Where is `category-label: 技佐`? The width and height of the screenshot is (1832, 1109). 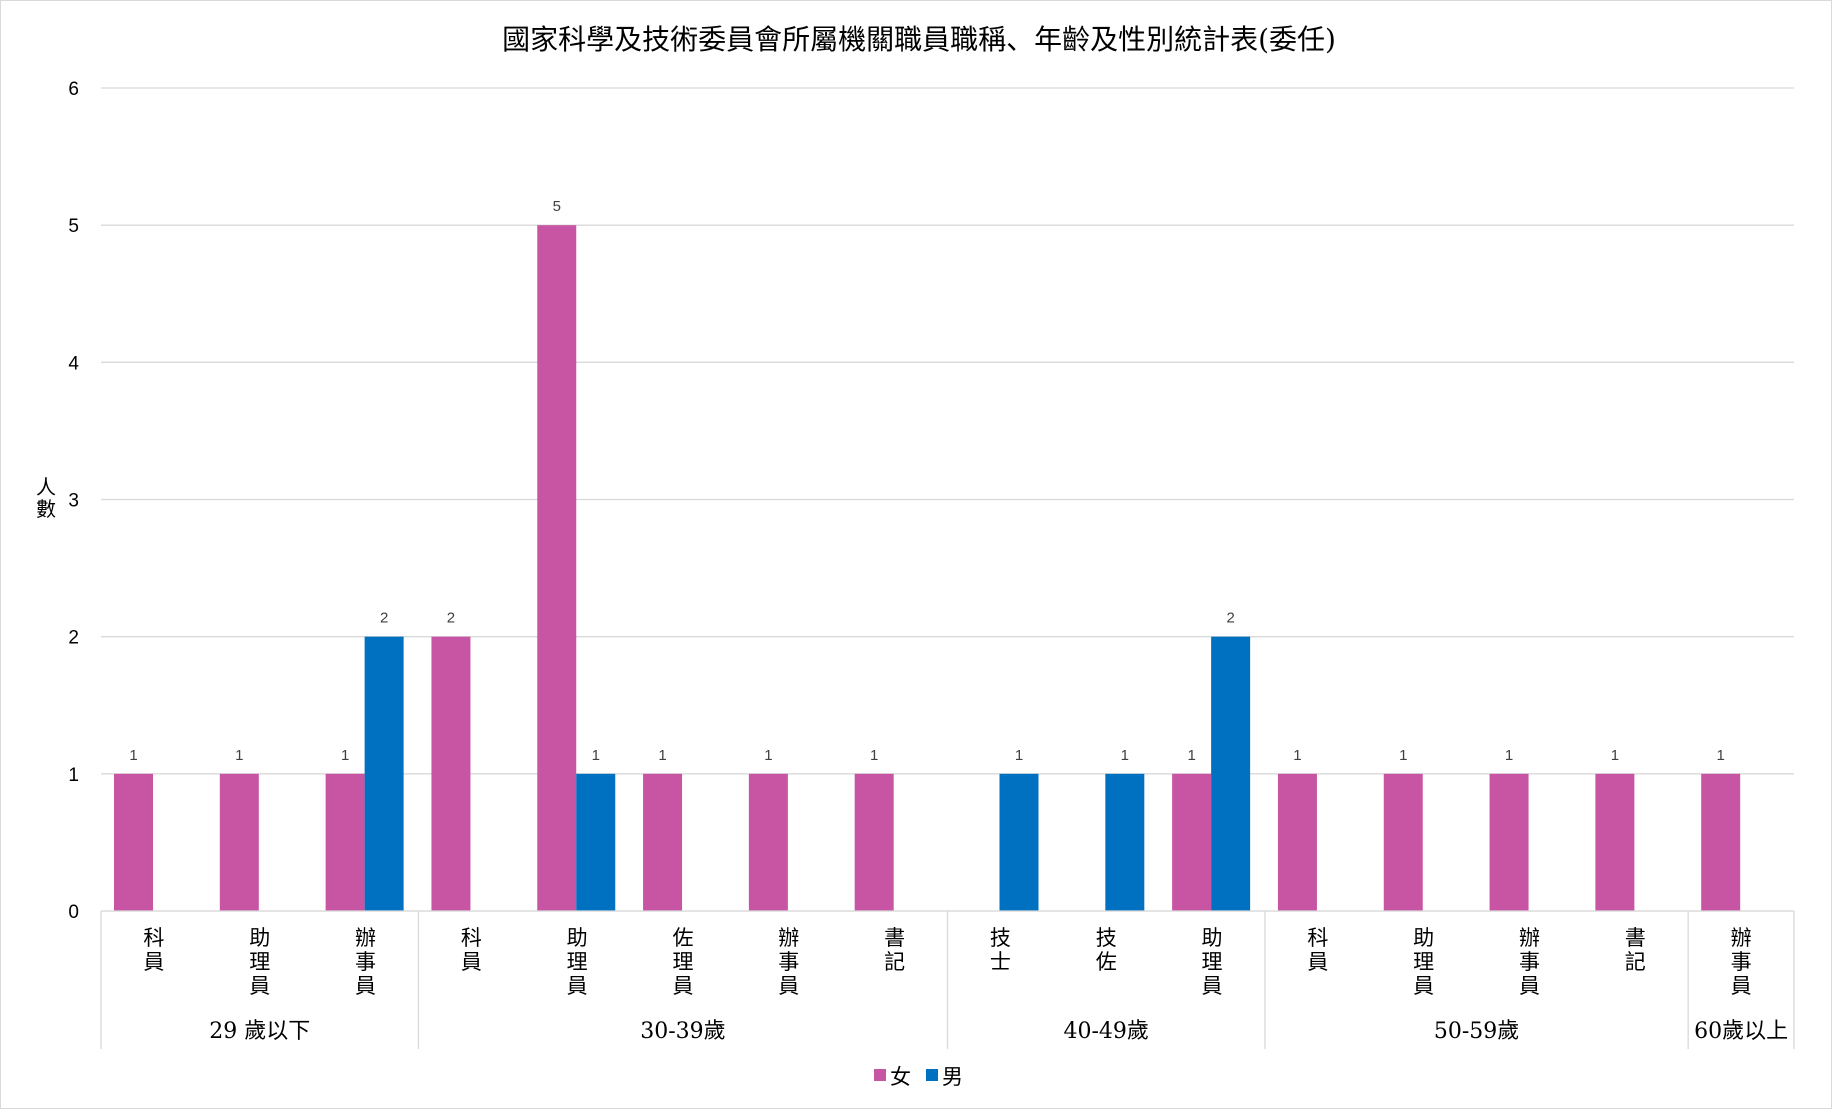
category-label: 技佐 is located at coordinates (1106, 950).